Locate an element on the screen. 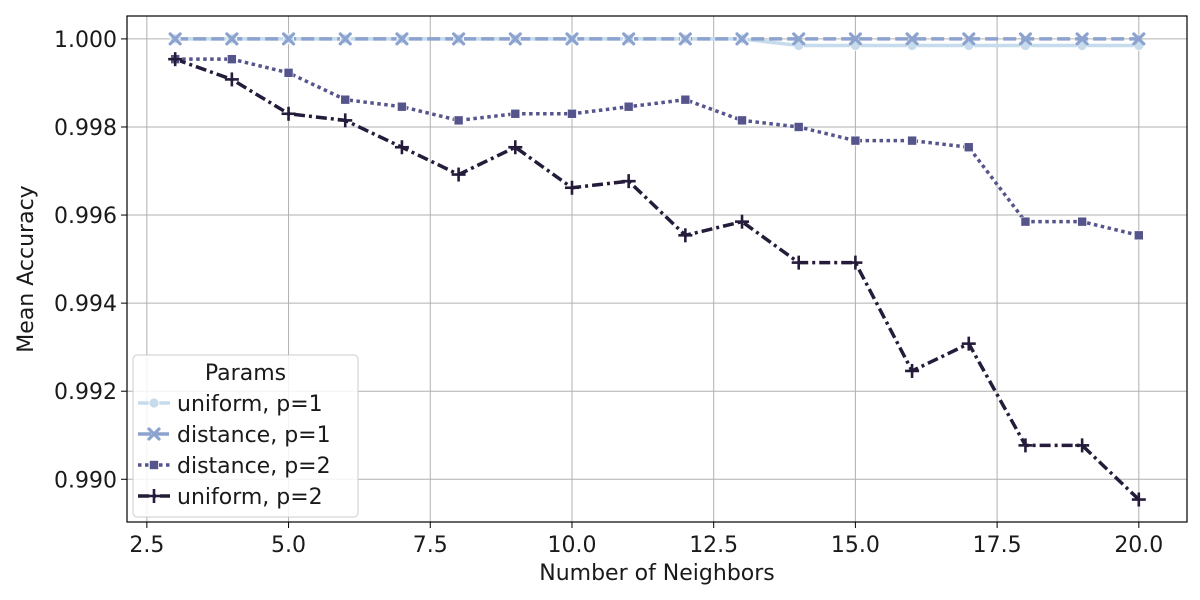 The width and height of the screenshot is (1200, 600). x-tick-label: 2.5 is located at coordinates (146, 545).